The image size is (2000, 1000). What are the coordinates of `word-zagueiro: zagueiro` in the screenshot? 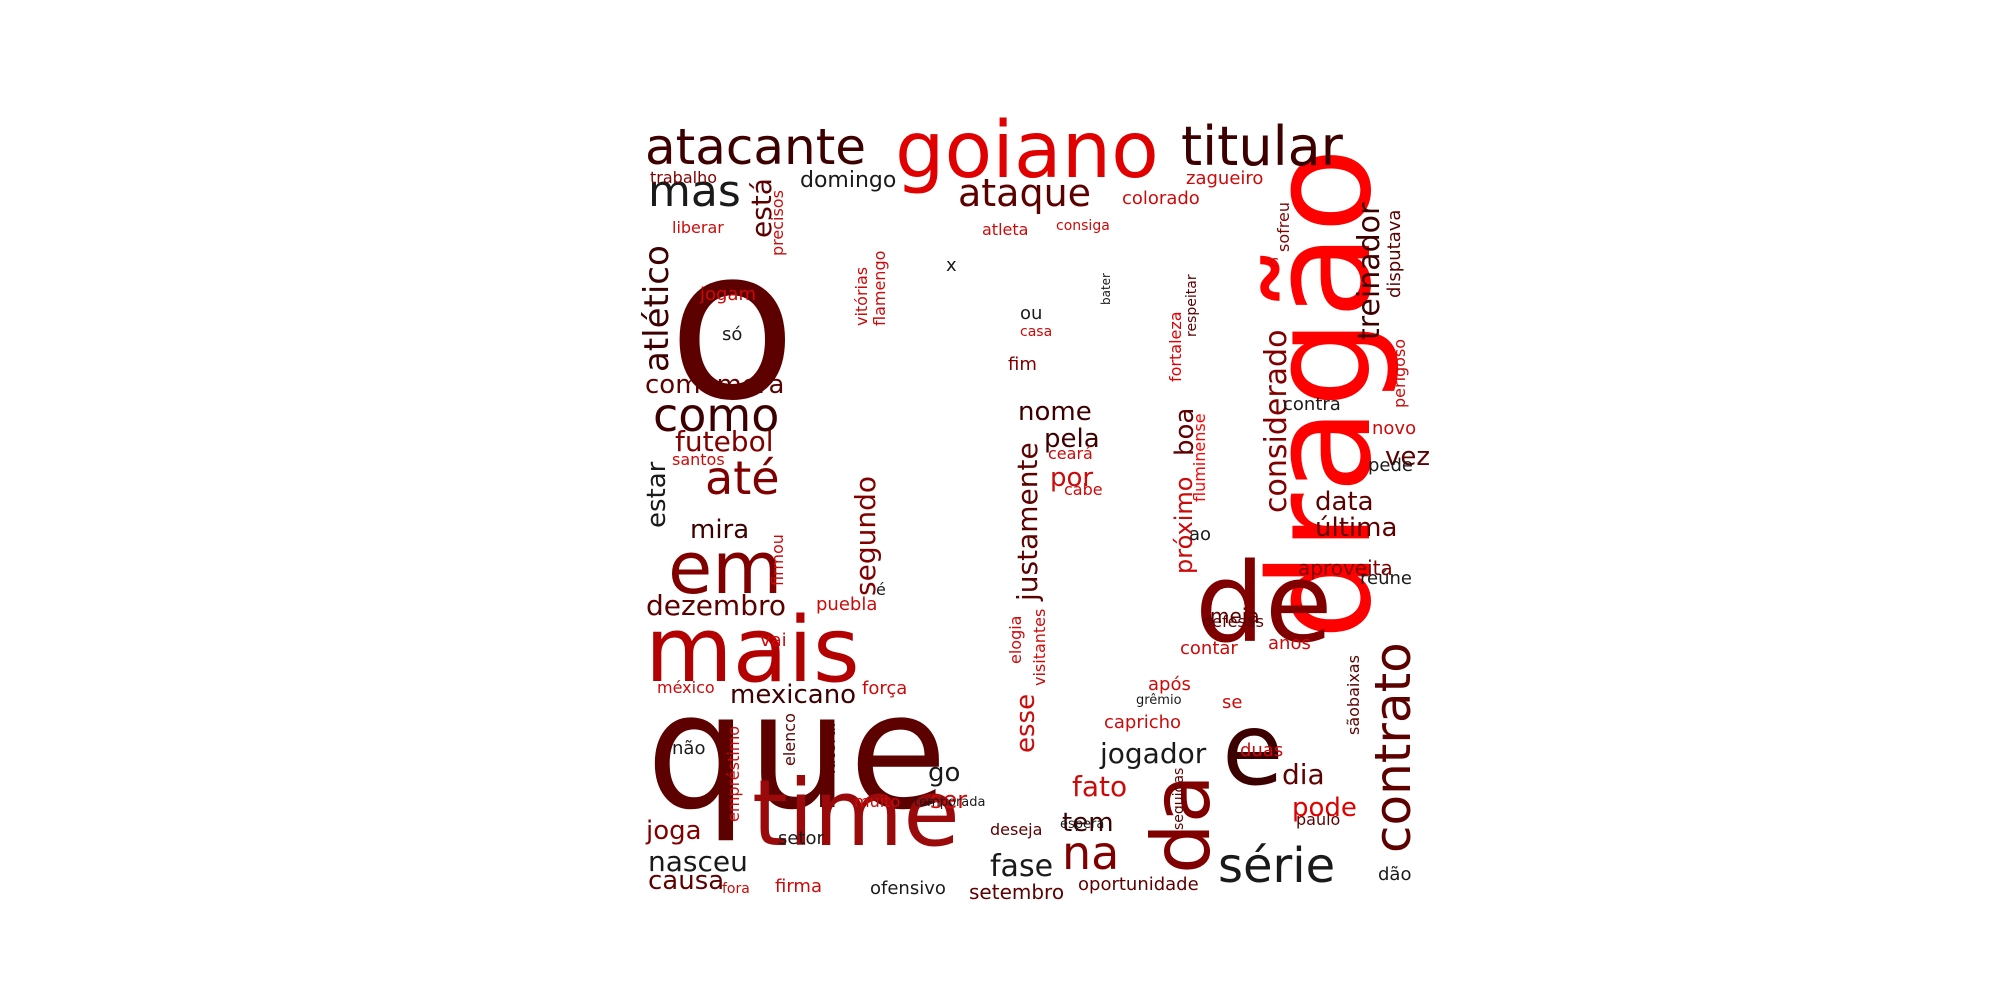 It's located at (1225, 178).